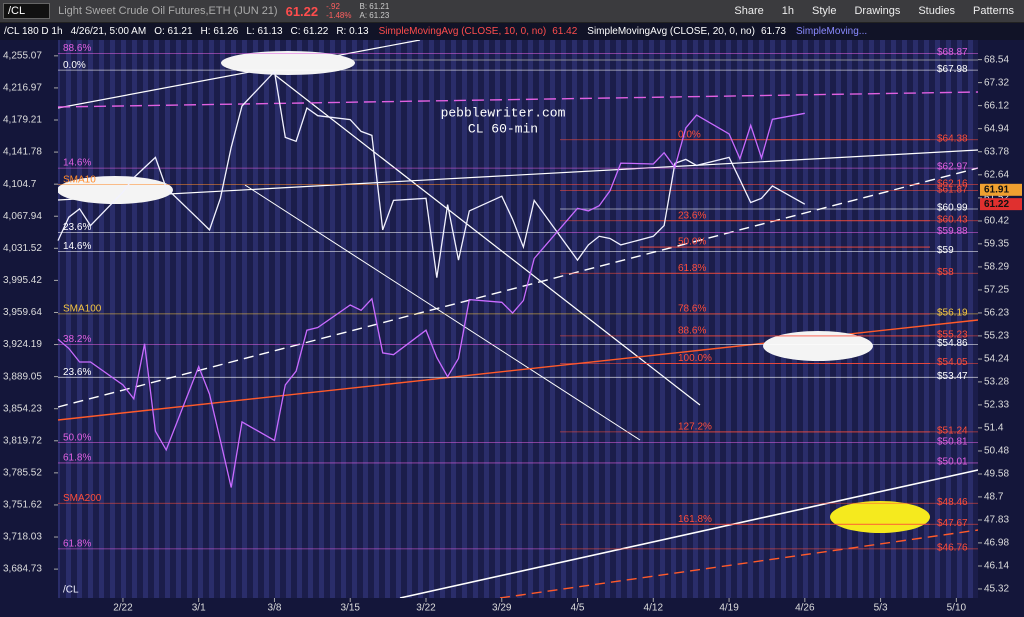  What do you see at coordinates (565, 31) in the screenshot?
I see `study-value: 61.42` at bounding box center [565, 31].